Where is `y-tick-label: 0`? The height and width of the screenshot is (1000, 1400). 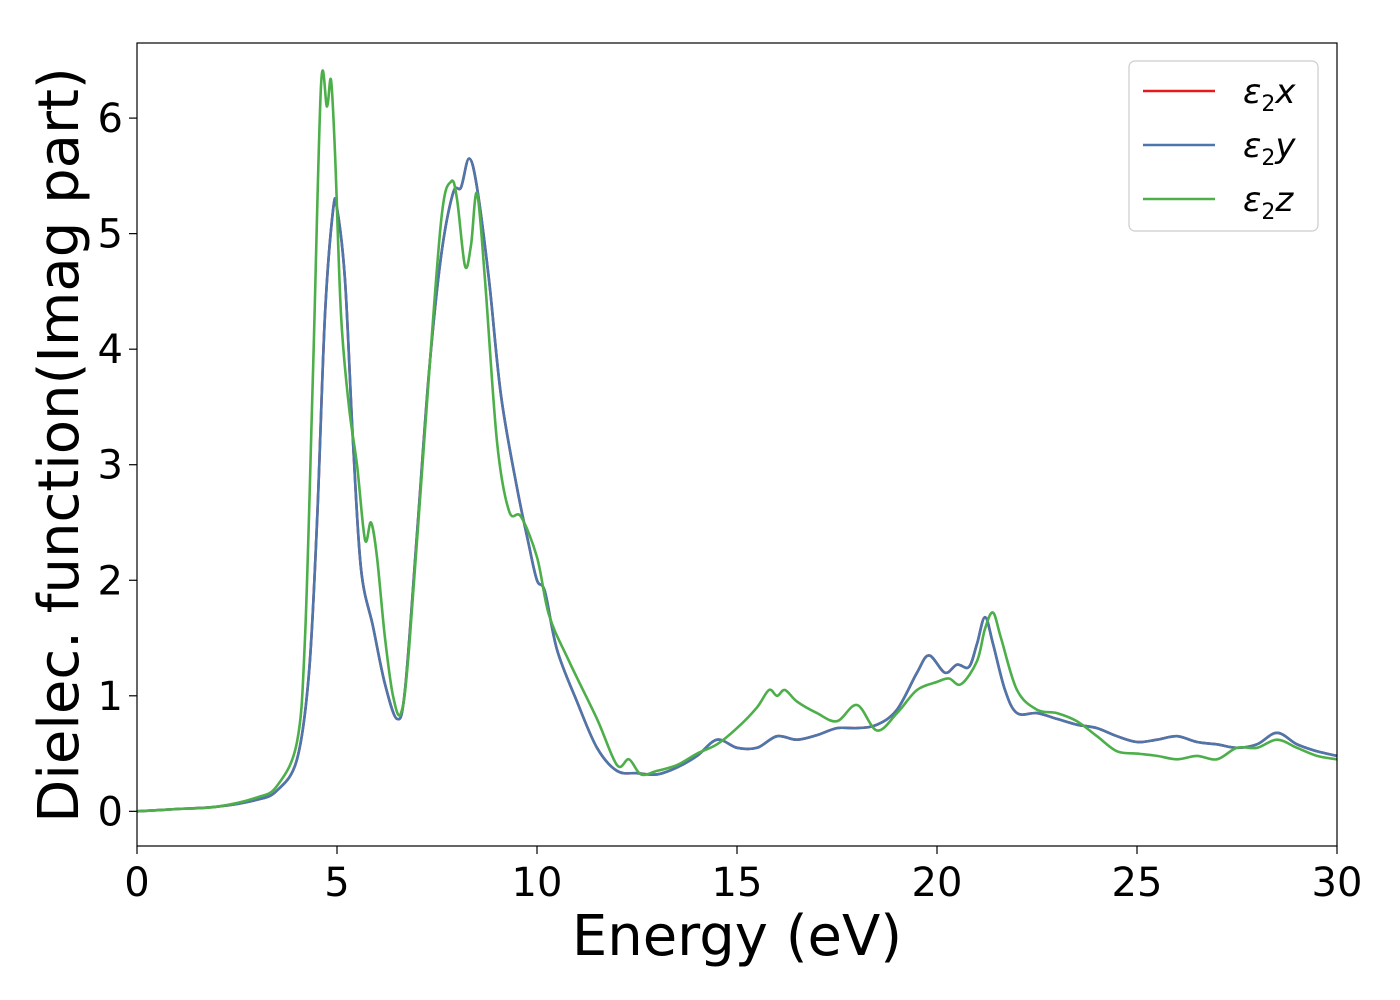 y-tick-label: 0 is located at coordinates (110, 812).